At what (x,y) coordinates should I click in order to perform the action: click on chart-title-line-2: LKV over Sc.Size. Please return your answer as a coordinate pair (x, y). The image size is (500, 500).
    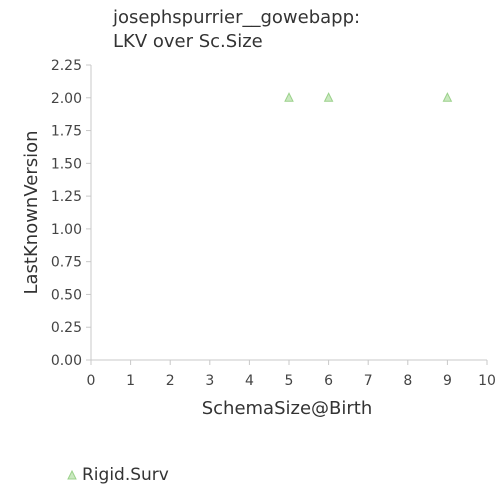
    Looking at the image, I should click on (188, 41).